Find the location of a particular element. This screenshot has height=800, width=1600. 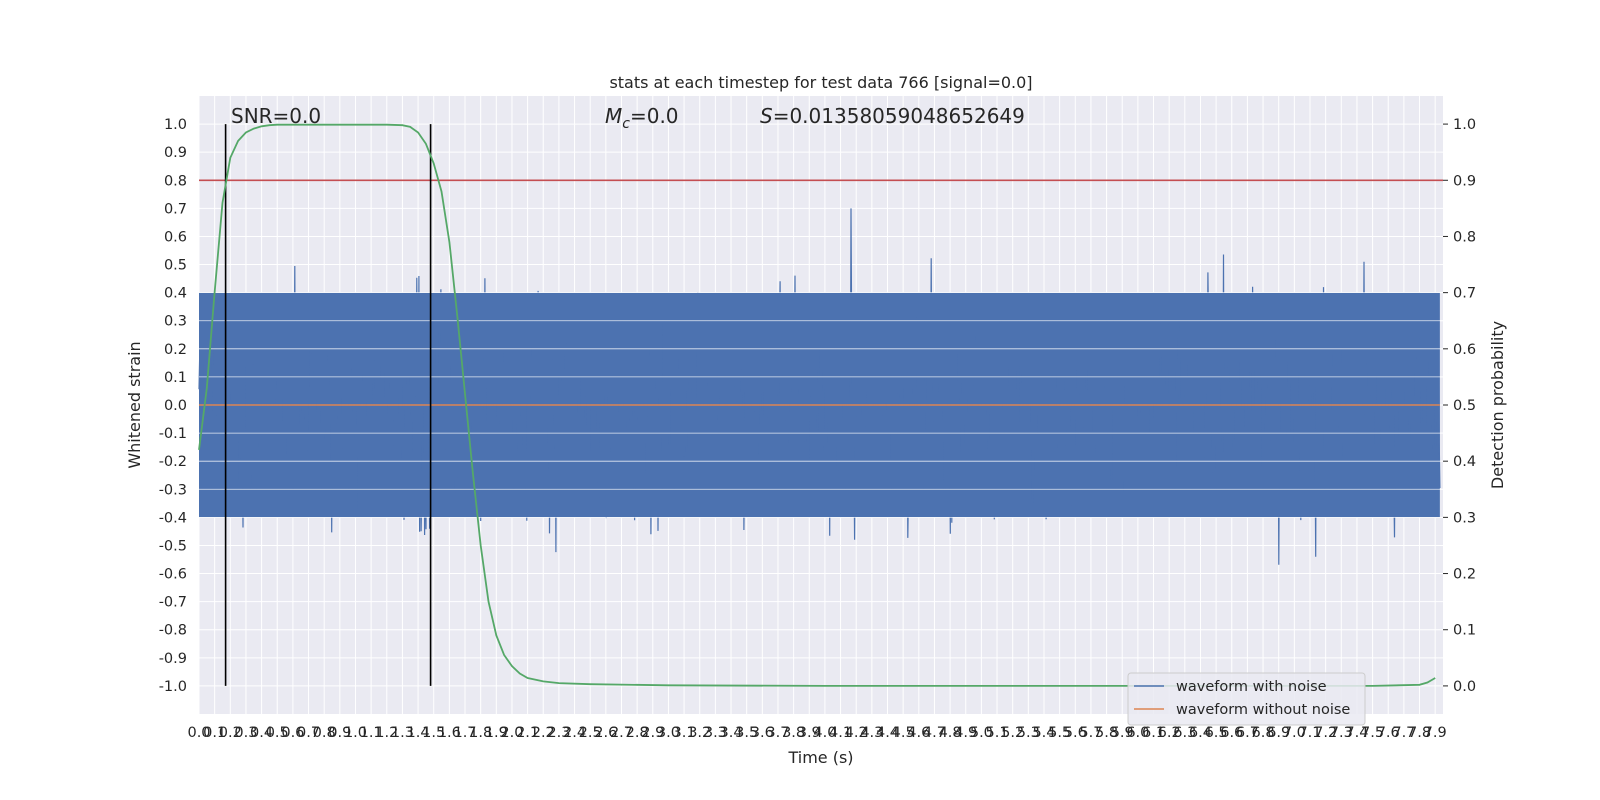

x-tick-label: 7.3 is located at coordinates (1341, 733).